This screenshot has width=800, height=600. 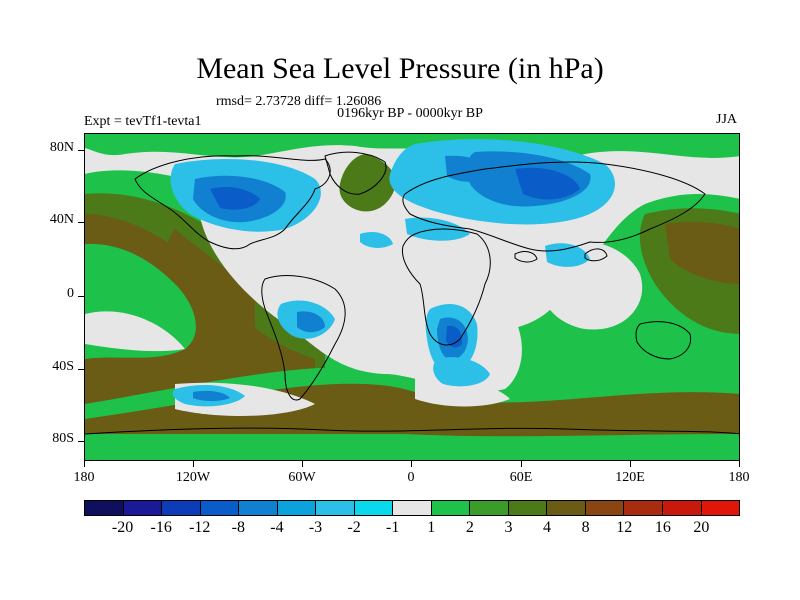 What do you see at coordinates (193, 477) in the screenshot?
I see `x-tick-label: 120W` at bounding box center [193, 477].